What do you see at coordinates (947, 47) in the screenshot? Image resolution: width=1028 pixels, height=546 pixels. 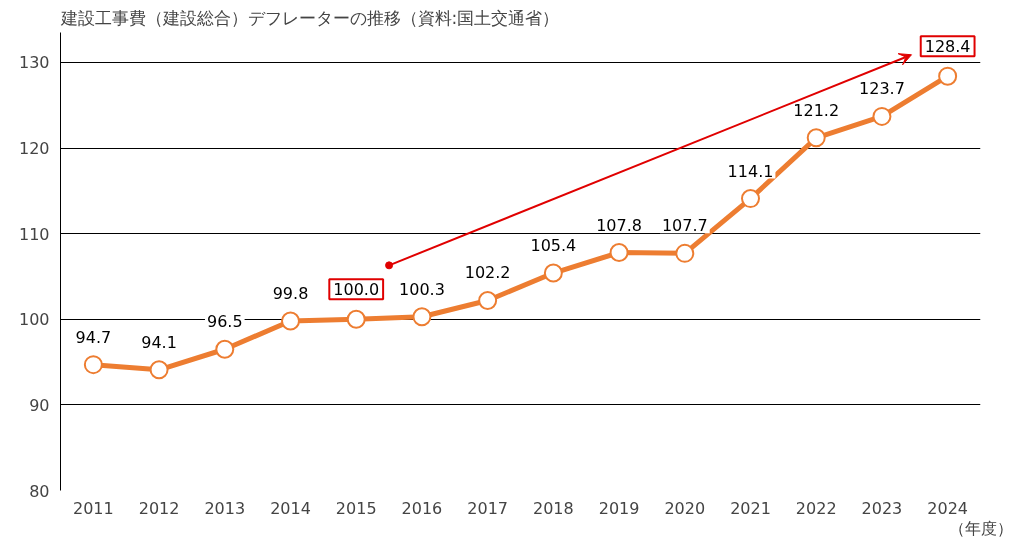 I see `annotation: 128.4` at bounding box center [947, 47].